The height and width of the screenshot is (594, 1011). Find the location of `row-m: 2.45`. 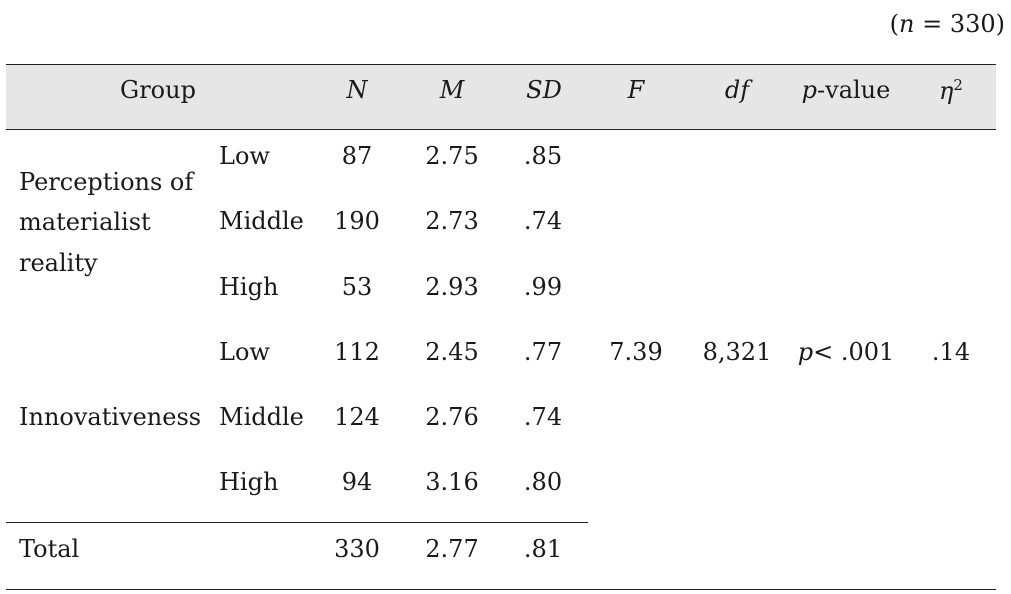

row-m: 2.45 is located at coordinates (452, 352).